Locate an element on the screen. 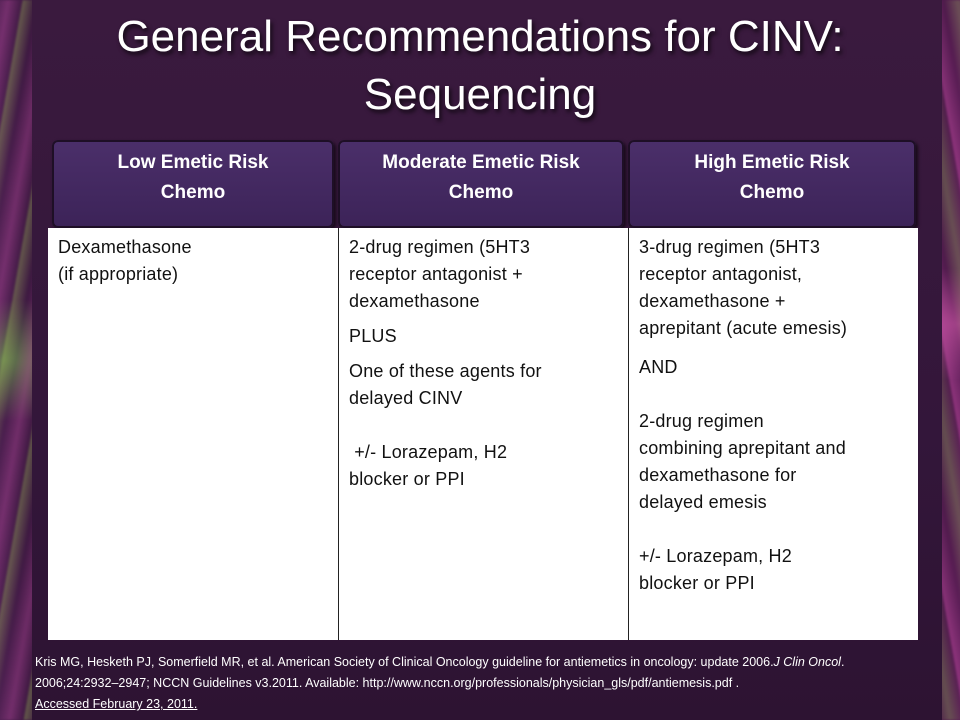 This screenshot has width=960, height=720. high-line-11: blocker or PPI is located at coordinates (697, 583).